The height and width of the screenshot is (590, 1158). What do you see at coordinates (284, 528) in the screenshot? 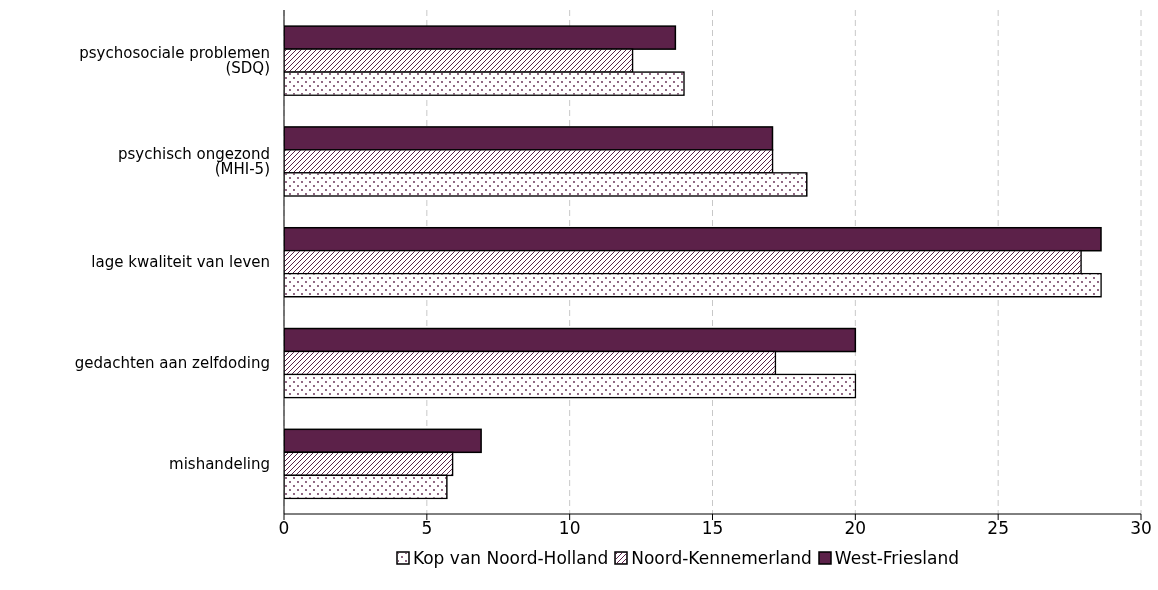
I see `x-tick-label: 0` at bounding box center [284, 528].